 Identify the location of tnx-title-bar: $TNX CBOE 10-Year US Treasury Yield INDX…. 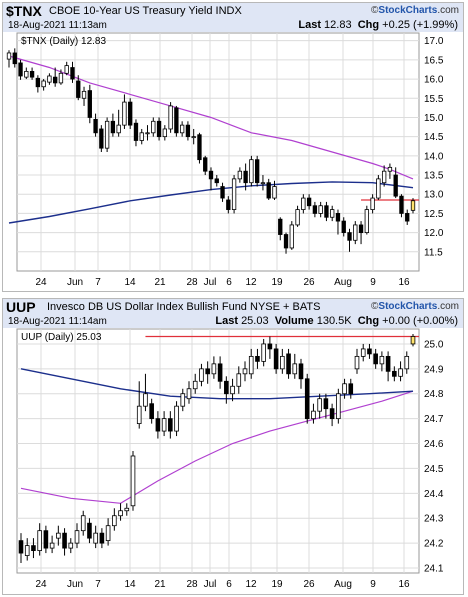
(233, 11).